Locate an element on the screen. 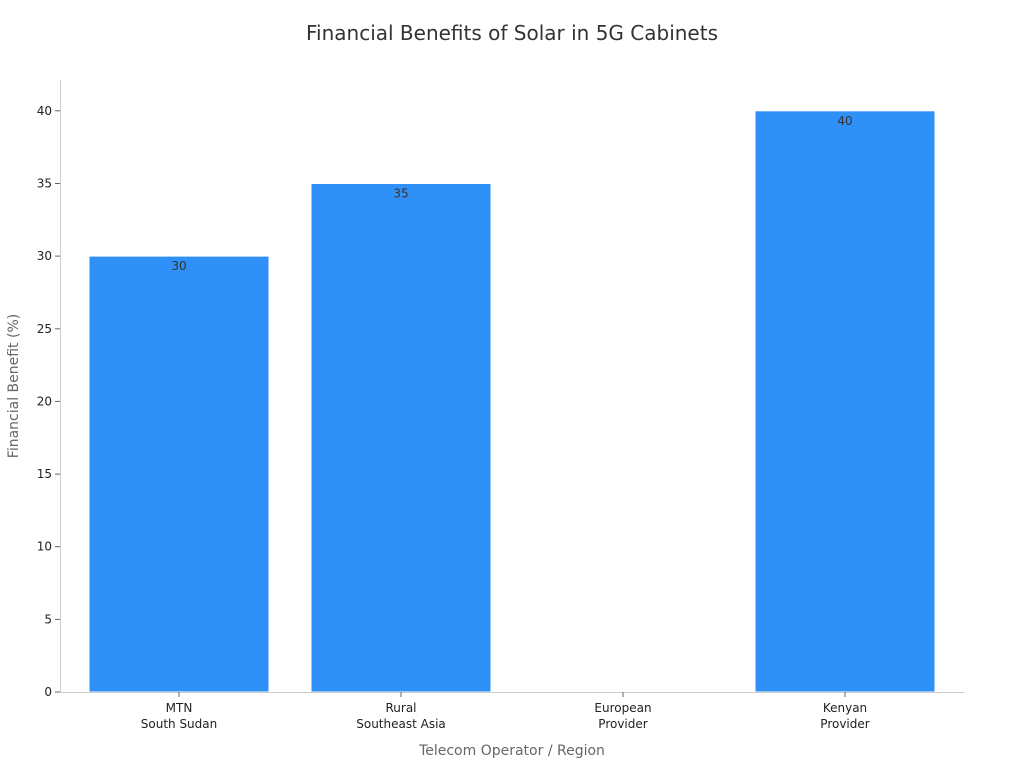 The width and height of the screenshot is (1024, 768). x-tick-label-3: Kenyan Provider is located at coordinates (844, 716).